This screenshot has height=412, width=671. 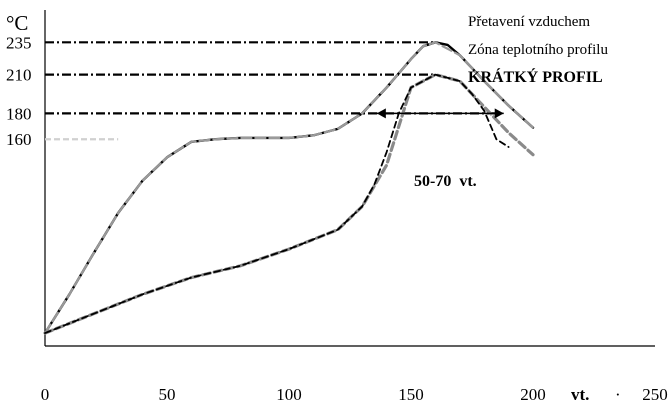 What do you see at coordinates (167, 394) in the screenshot?
I see `x-tick-label-50: 50` at bounding box center [167, 394].